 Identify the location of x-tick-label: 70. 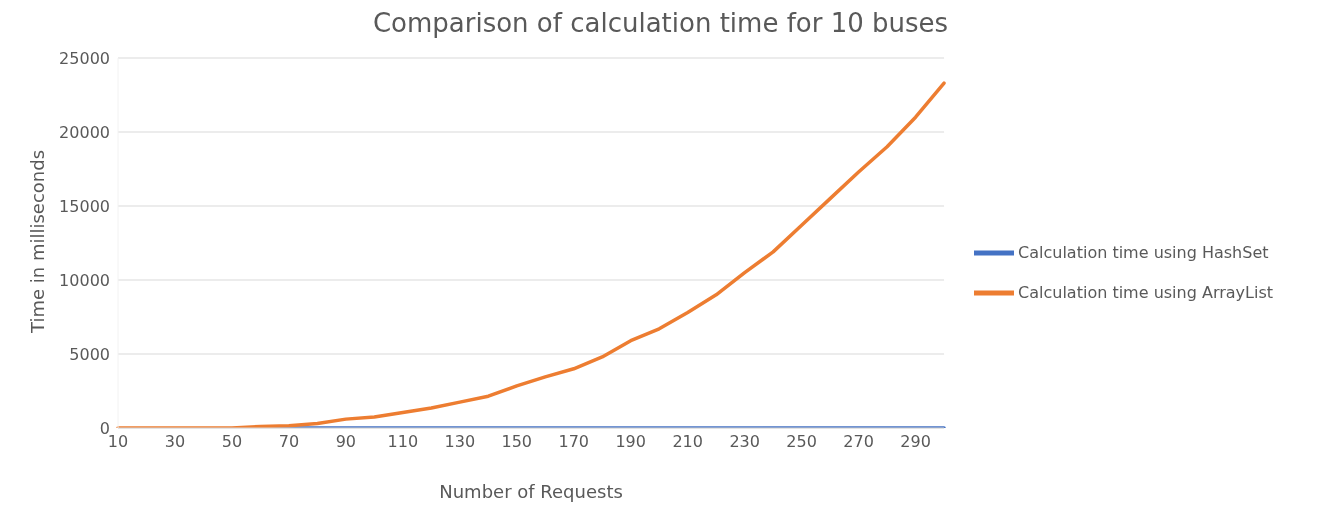
(289, 442).